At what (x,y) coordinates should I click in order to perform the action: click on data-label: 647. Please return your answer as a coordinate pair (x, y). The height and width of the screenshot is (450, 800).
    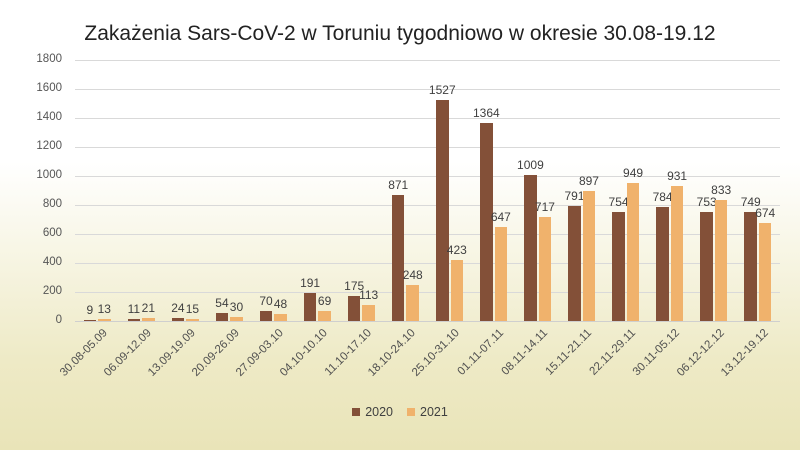
    Looking at the image, I should click on (500, 217).